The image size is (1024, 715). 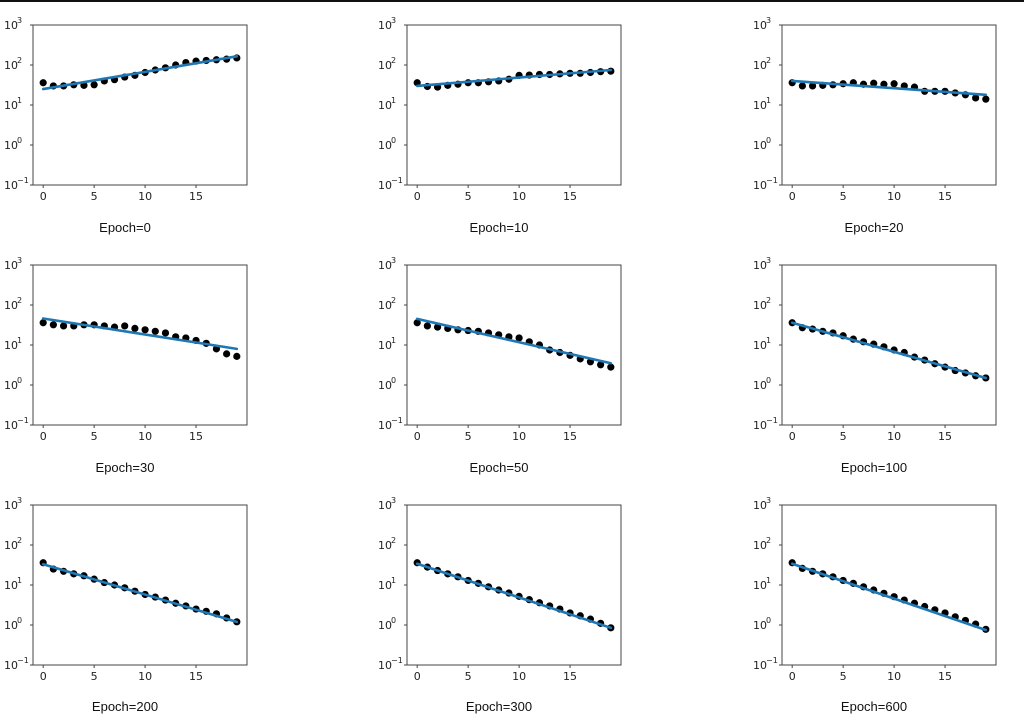 What do you see at coordinates (499, 227) in the screenshot?
I see `subplot-title: Epoch=10` at bounding box center [499, 227].